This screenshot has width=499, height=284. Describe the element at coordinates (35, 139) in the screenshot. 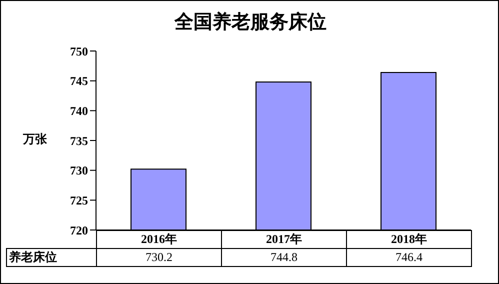

I see `y-axis-title: 万张` at that location.